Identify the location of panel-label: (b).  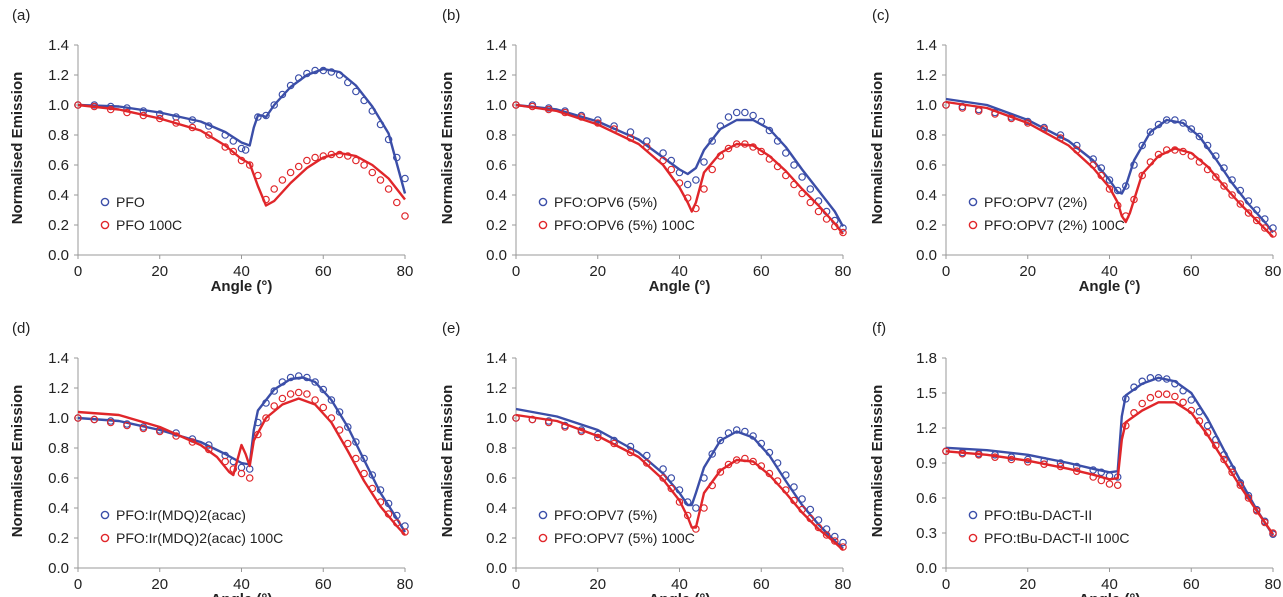
(451, 15).